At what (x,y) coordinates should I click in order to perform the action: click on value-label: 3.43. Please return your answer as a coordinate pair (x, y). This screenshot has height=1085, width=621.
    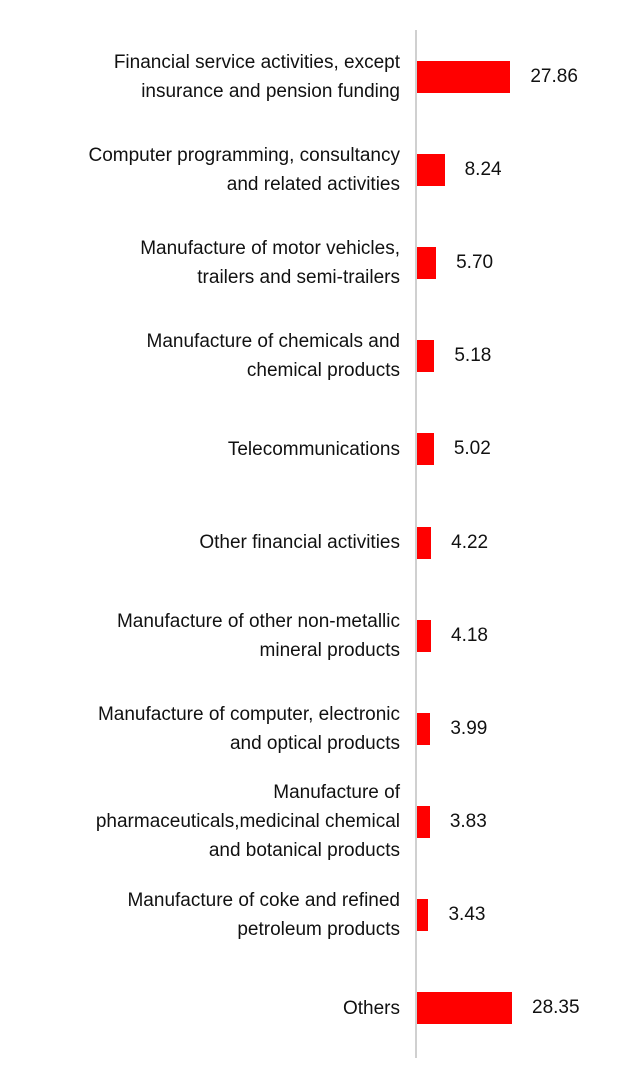
    Looking at the image, I should click on (467, 914).